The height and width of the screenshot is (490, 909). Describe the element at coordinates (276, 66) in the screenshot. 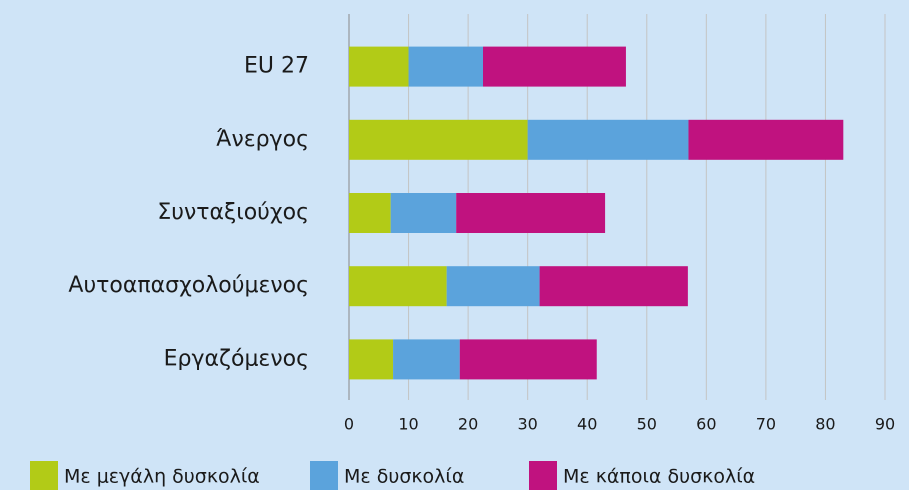

I see `category-label: EU 27` at that location.